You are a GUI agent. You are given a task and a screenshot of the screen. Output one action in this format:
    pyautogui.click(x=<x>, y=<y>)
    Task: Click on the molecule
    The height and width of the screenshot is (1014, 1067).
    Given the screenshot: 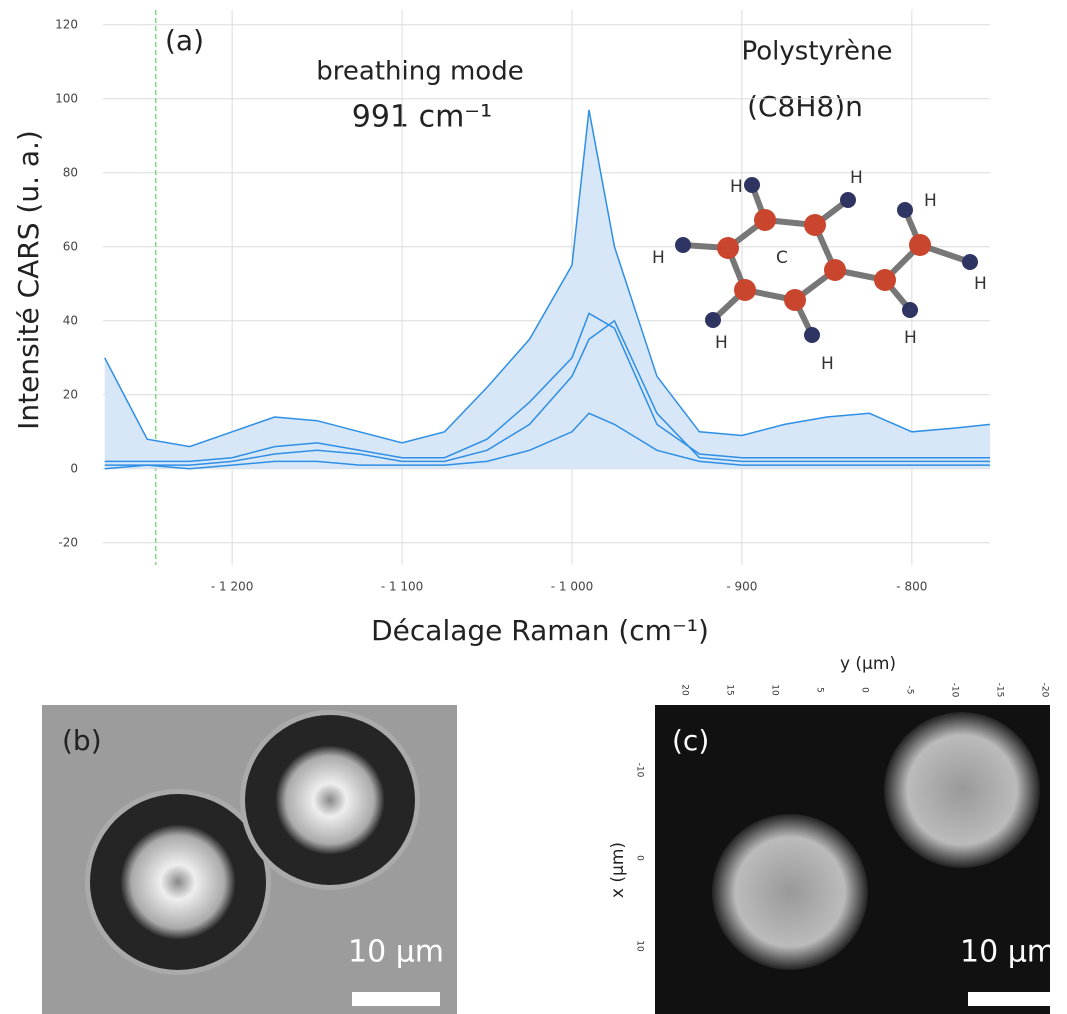 What is the action you would take?
    pyautogui.click(x=826, y=260)
    